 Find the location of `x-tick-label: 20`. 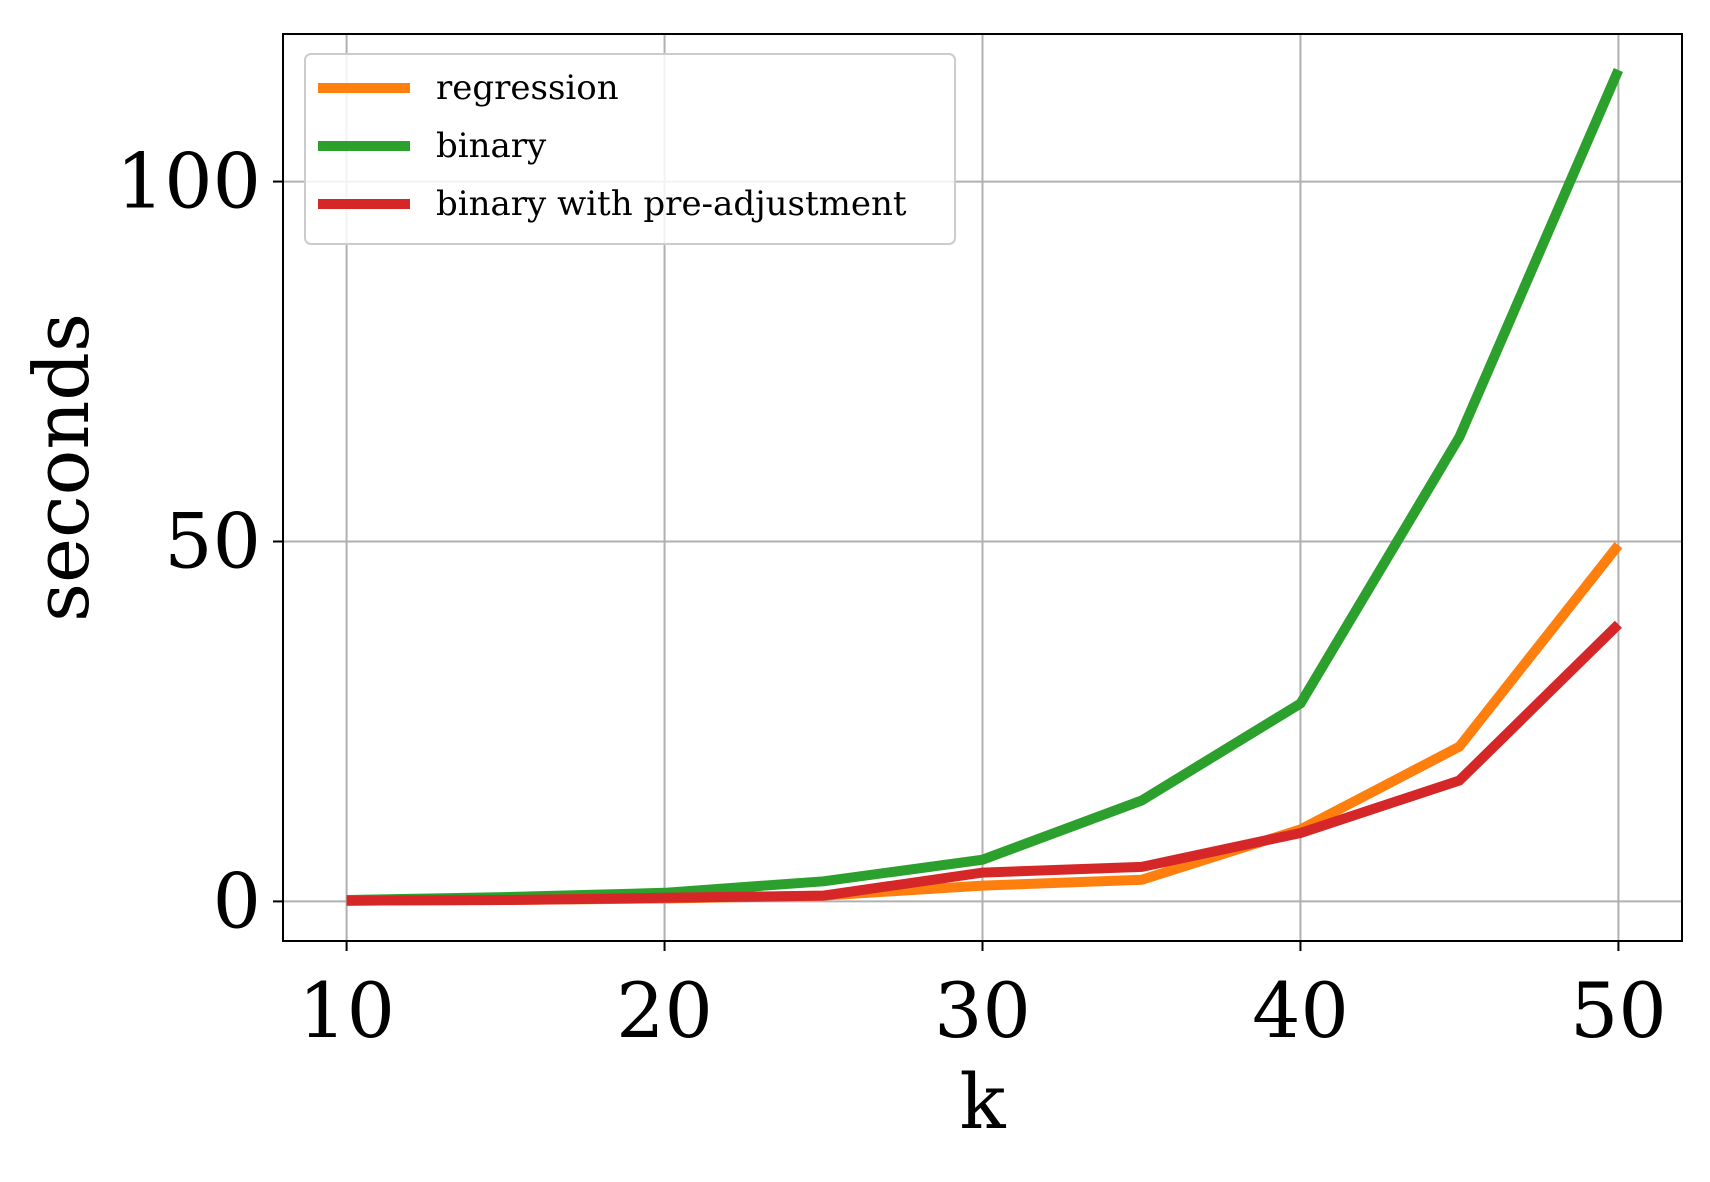

x-tick-label: 20 is located at coordinates (664, 1010).